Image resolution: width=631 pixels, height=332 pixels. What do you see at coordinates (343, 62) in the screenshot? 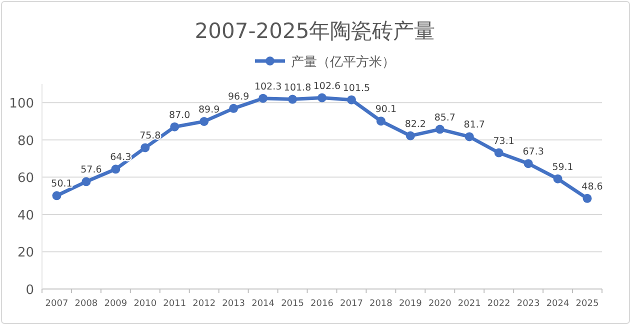
I see `legend-label: 产量（亿平方米）` at bounding box center [343, 62].